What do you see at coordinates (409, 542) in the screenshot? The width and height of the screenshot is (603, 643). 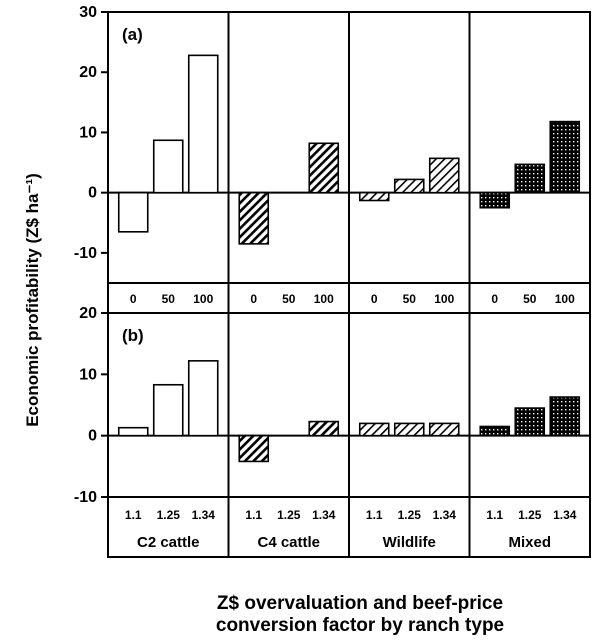 I see `group-label: Wildlife` at bounding box center [409, 542].